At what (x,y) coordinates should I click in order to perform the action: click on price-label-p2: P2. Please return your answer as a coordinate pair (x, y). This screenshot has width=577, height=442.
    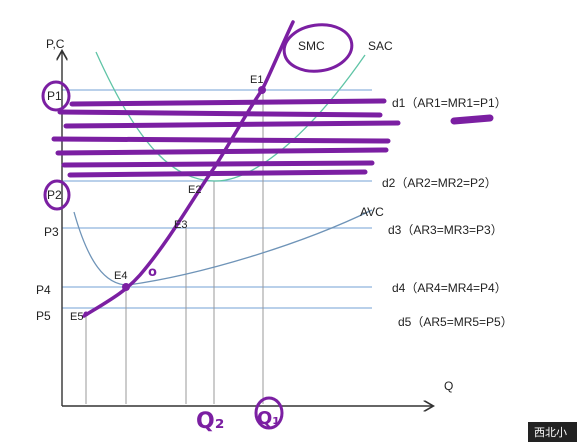
    Looking at the image, I should click on (54, 195).